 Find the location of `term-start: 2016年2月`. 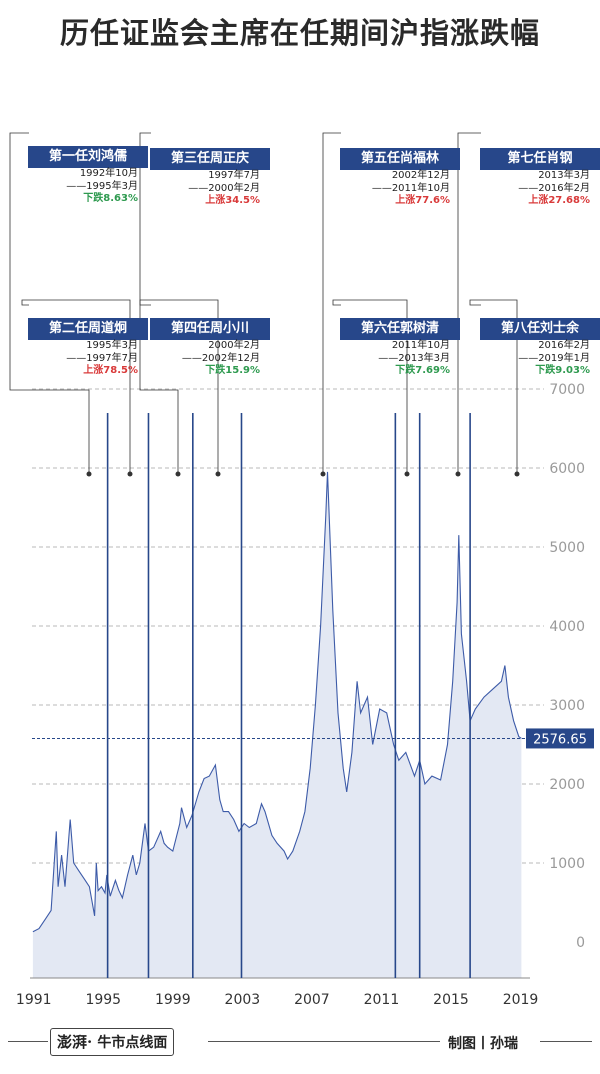

term-start: 2016年2月 is located at coordinates (564, 345).